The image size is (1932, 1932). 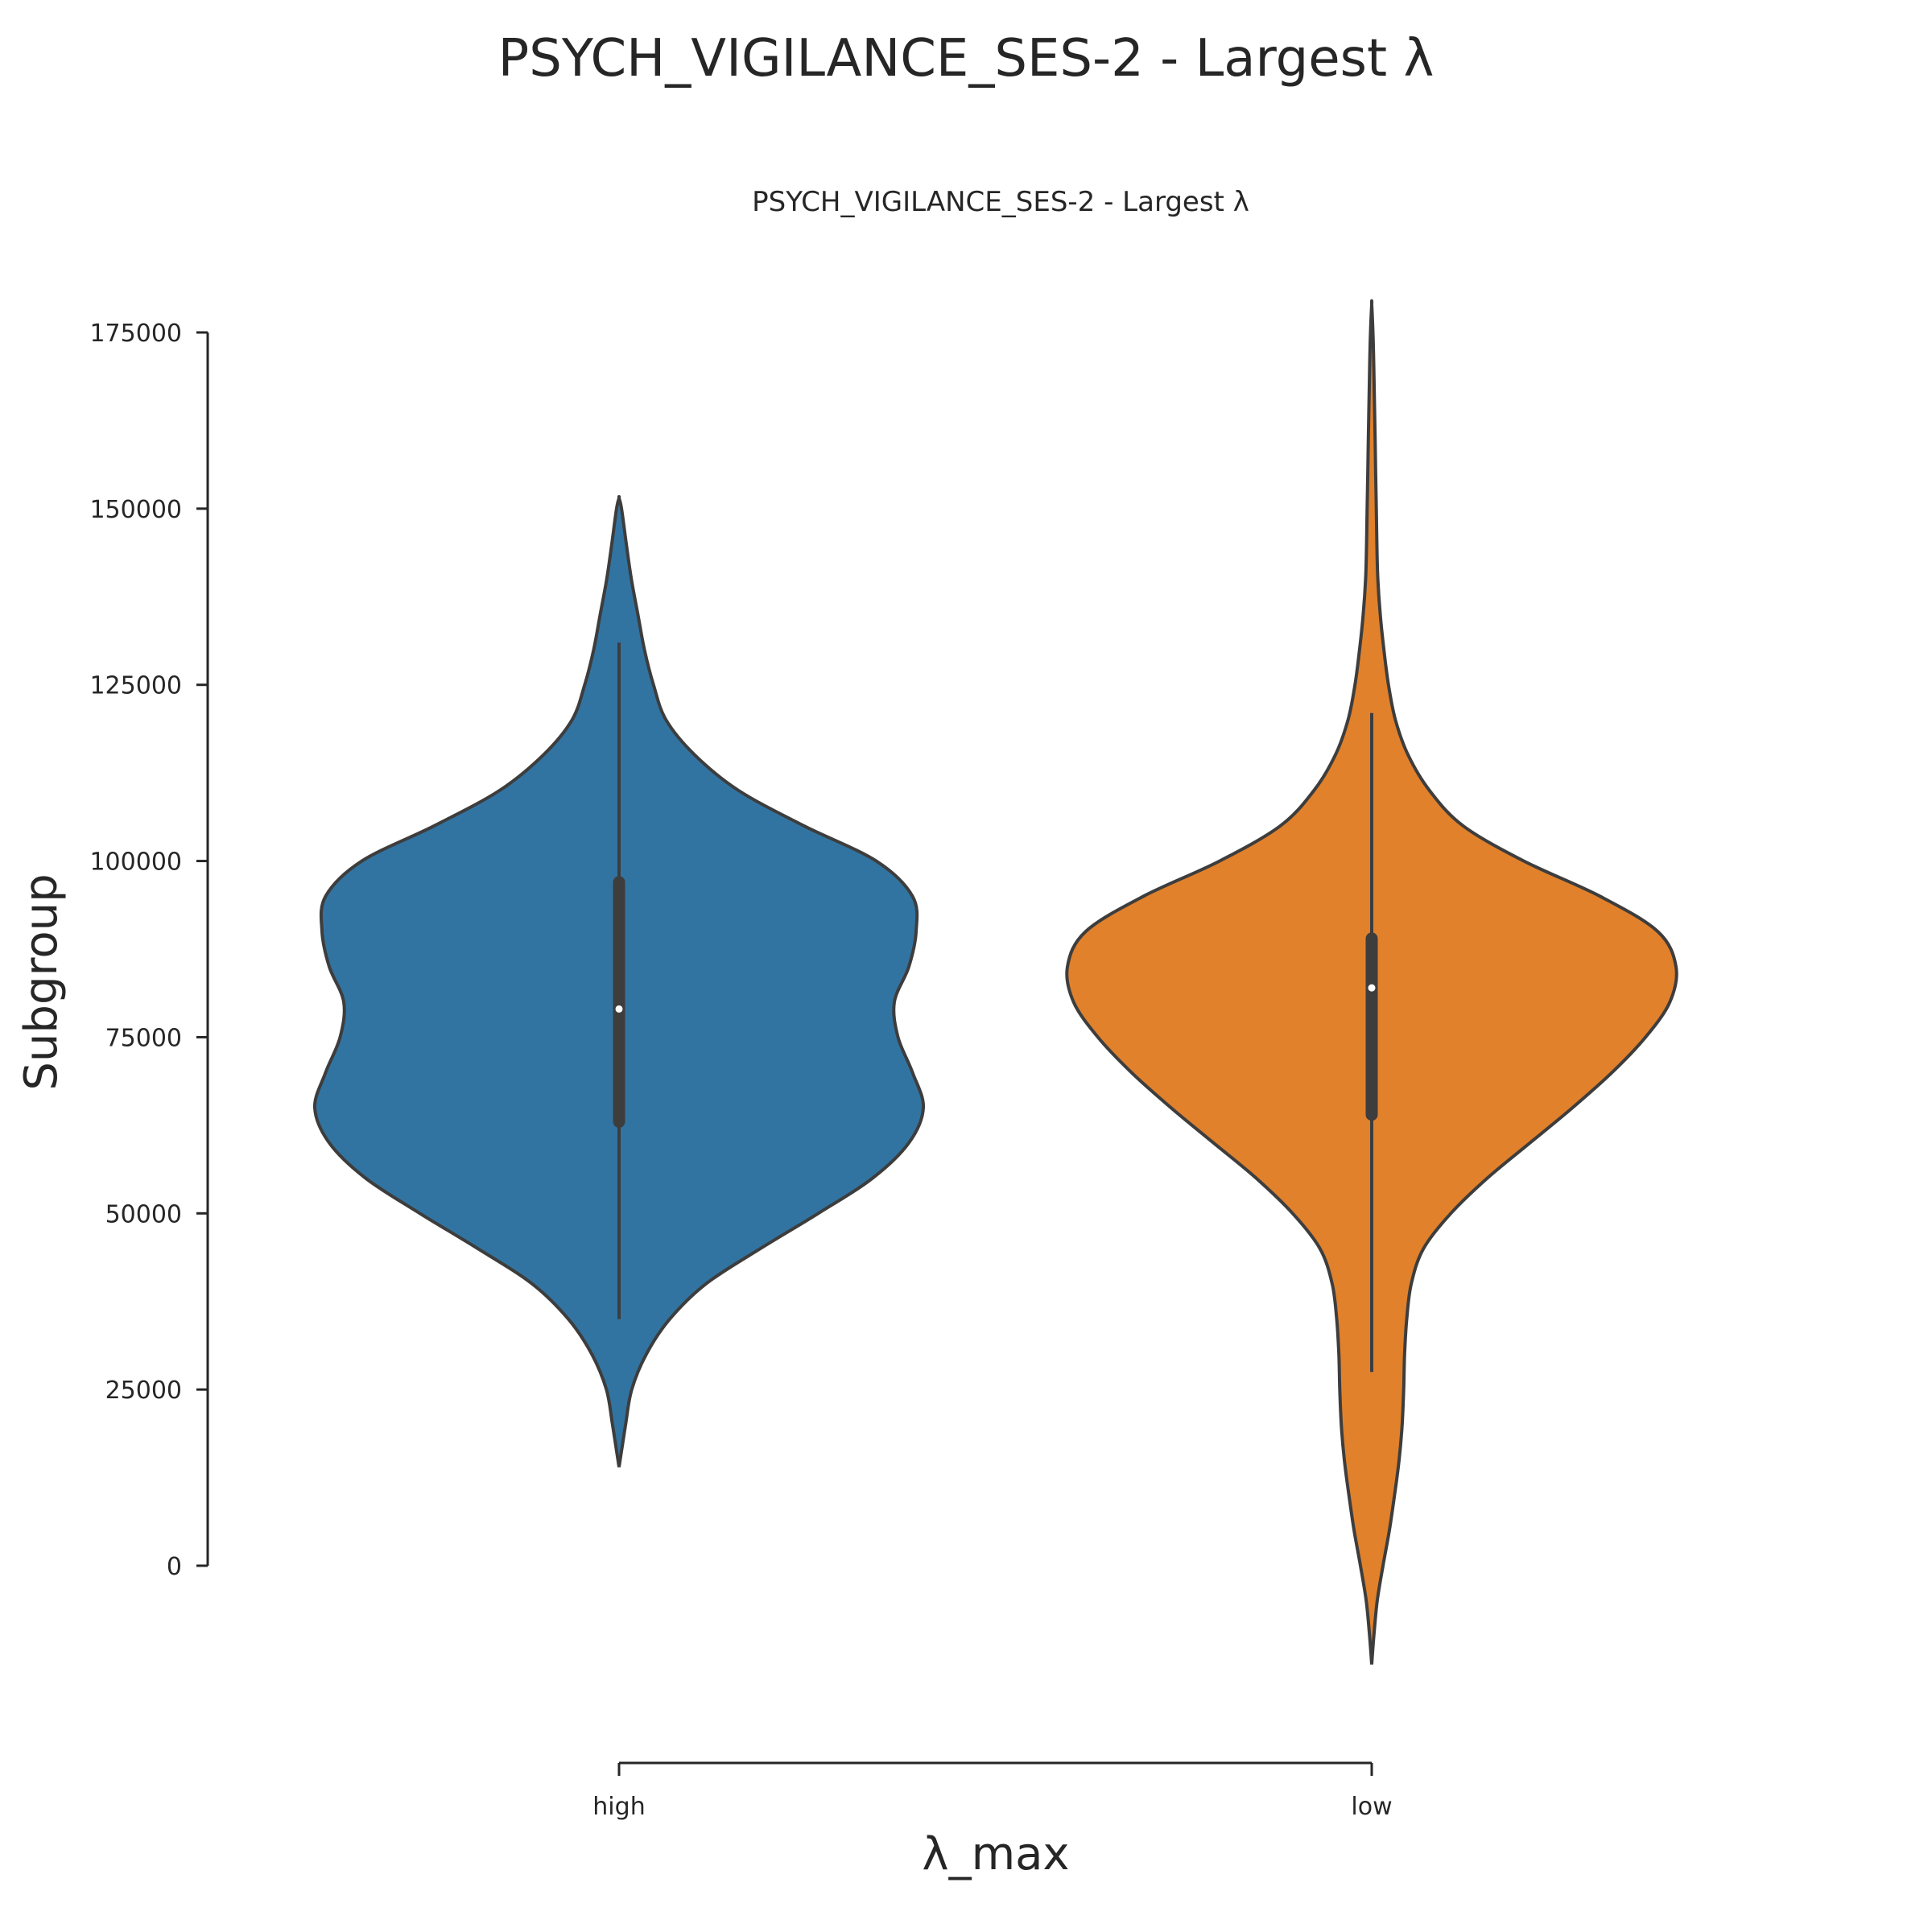 What do you see at coordinates (1371, 1807) in the screenshot?
I see `x-tick-label: low` at bounding box center [1371, 1807].